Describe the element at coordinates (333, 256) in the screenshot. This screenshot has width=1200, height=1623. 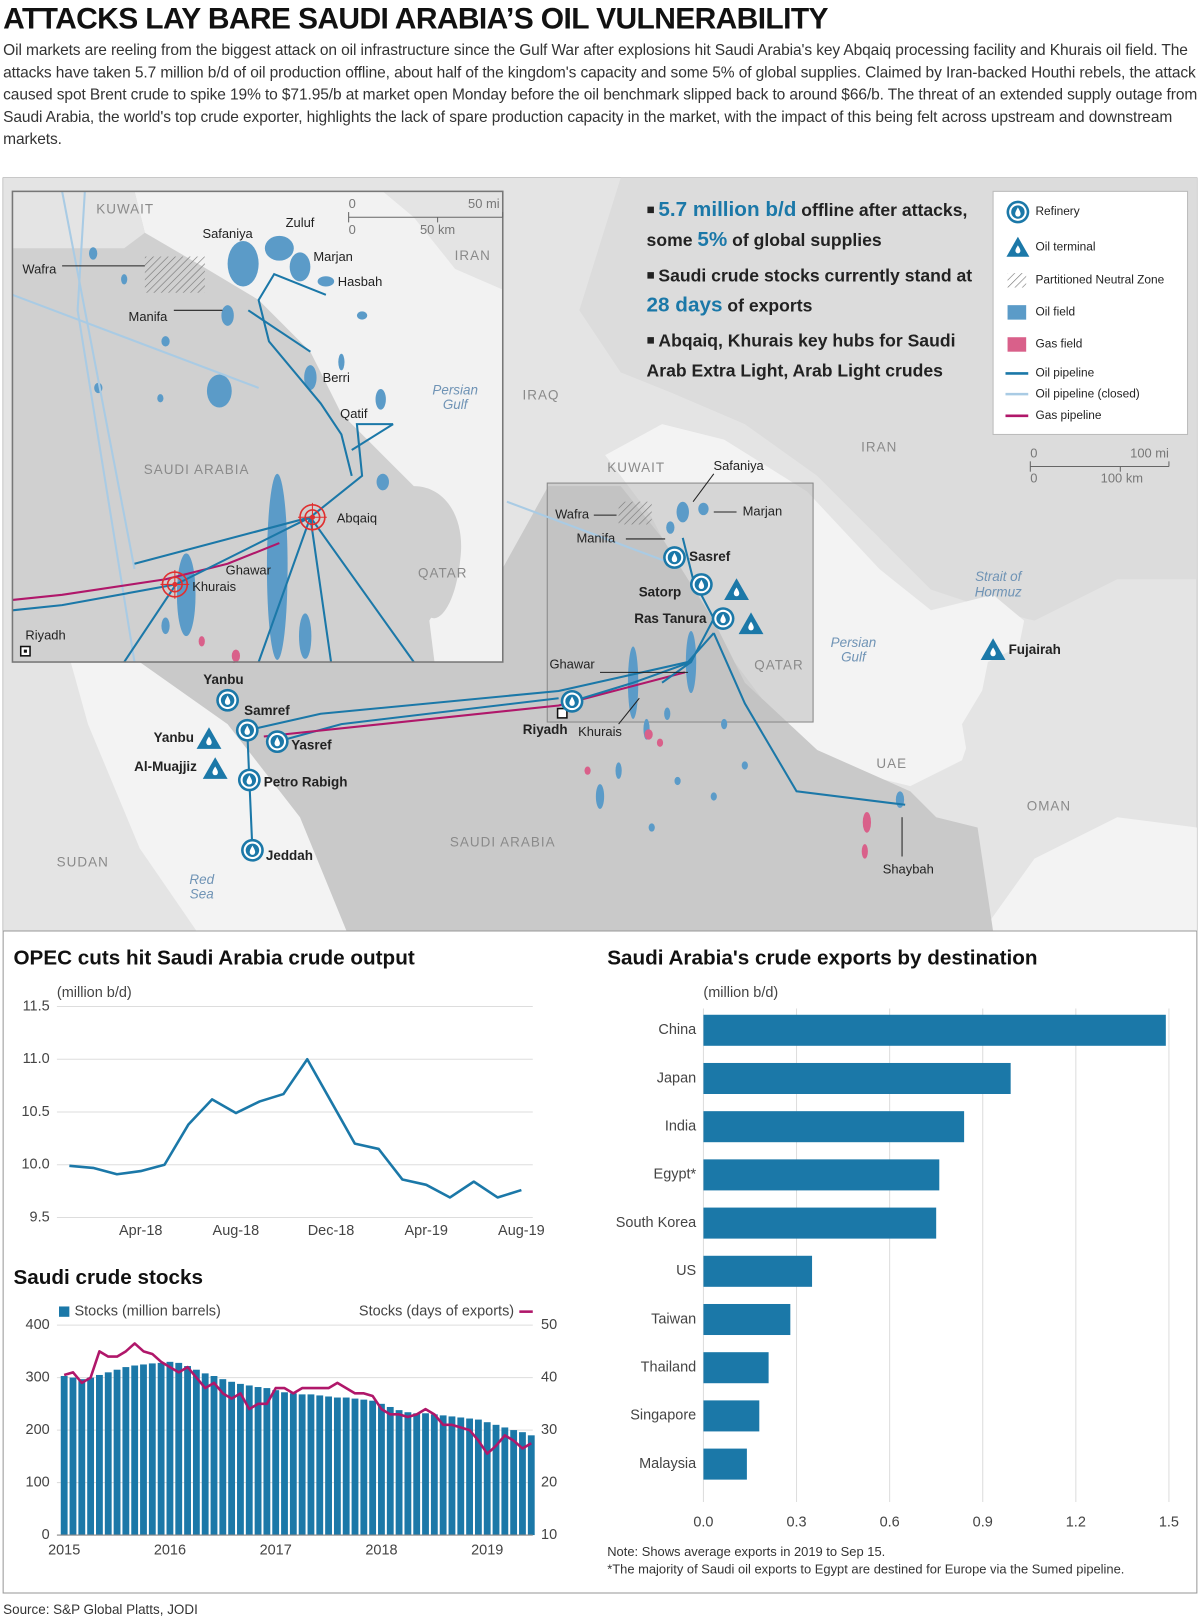
I see `map-label: Marjan` at that location.